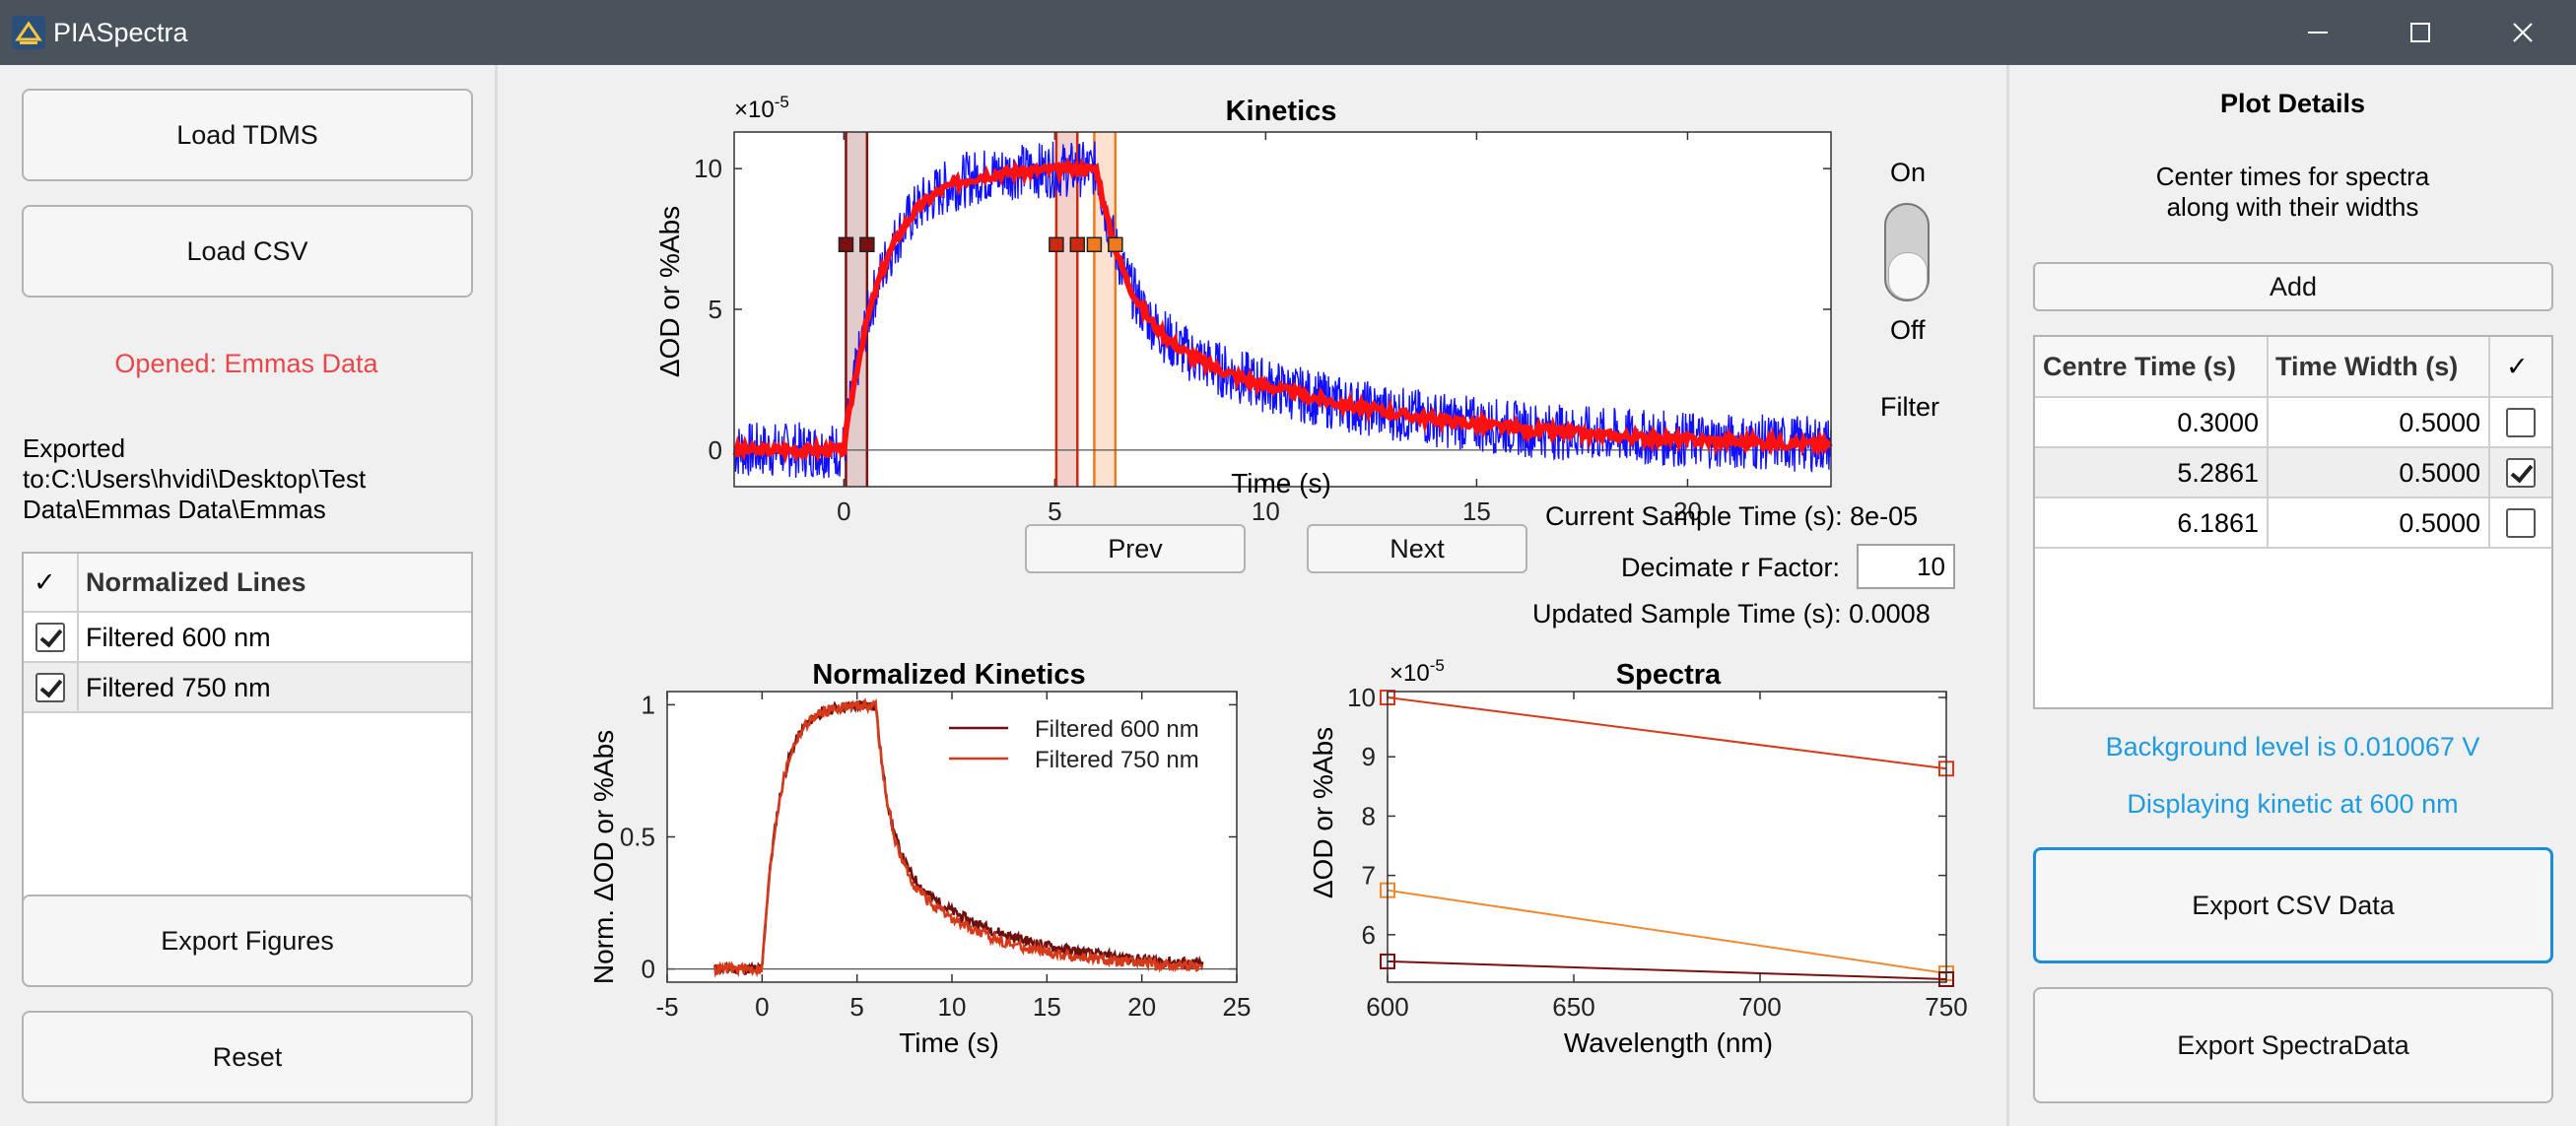 This screenshot has height=1126, width=2576. I want to click on line-name: Filtered 750 nm, so click(178, 687).